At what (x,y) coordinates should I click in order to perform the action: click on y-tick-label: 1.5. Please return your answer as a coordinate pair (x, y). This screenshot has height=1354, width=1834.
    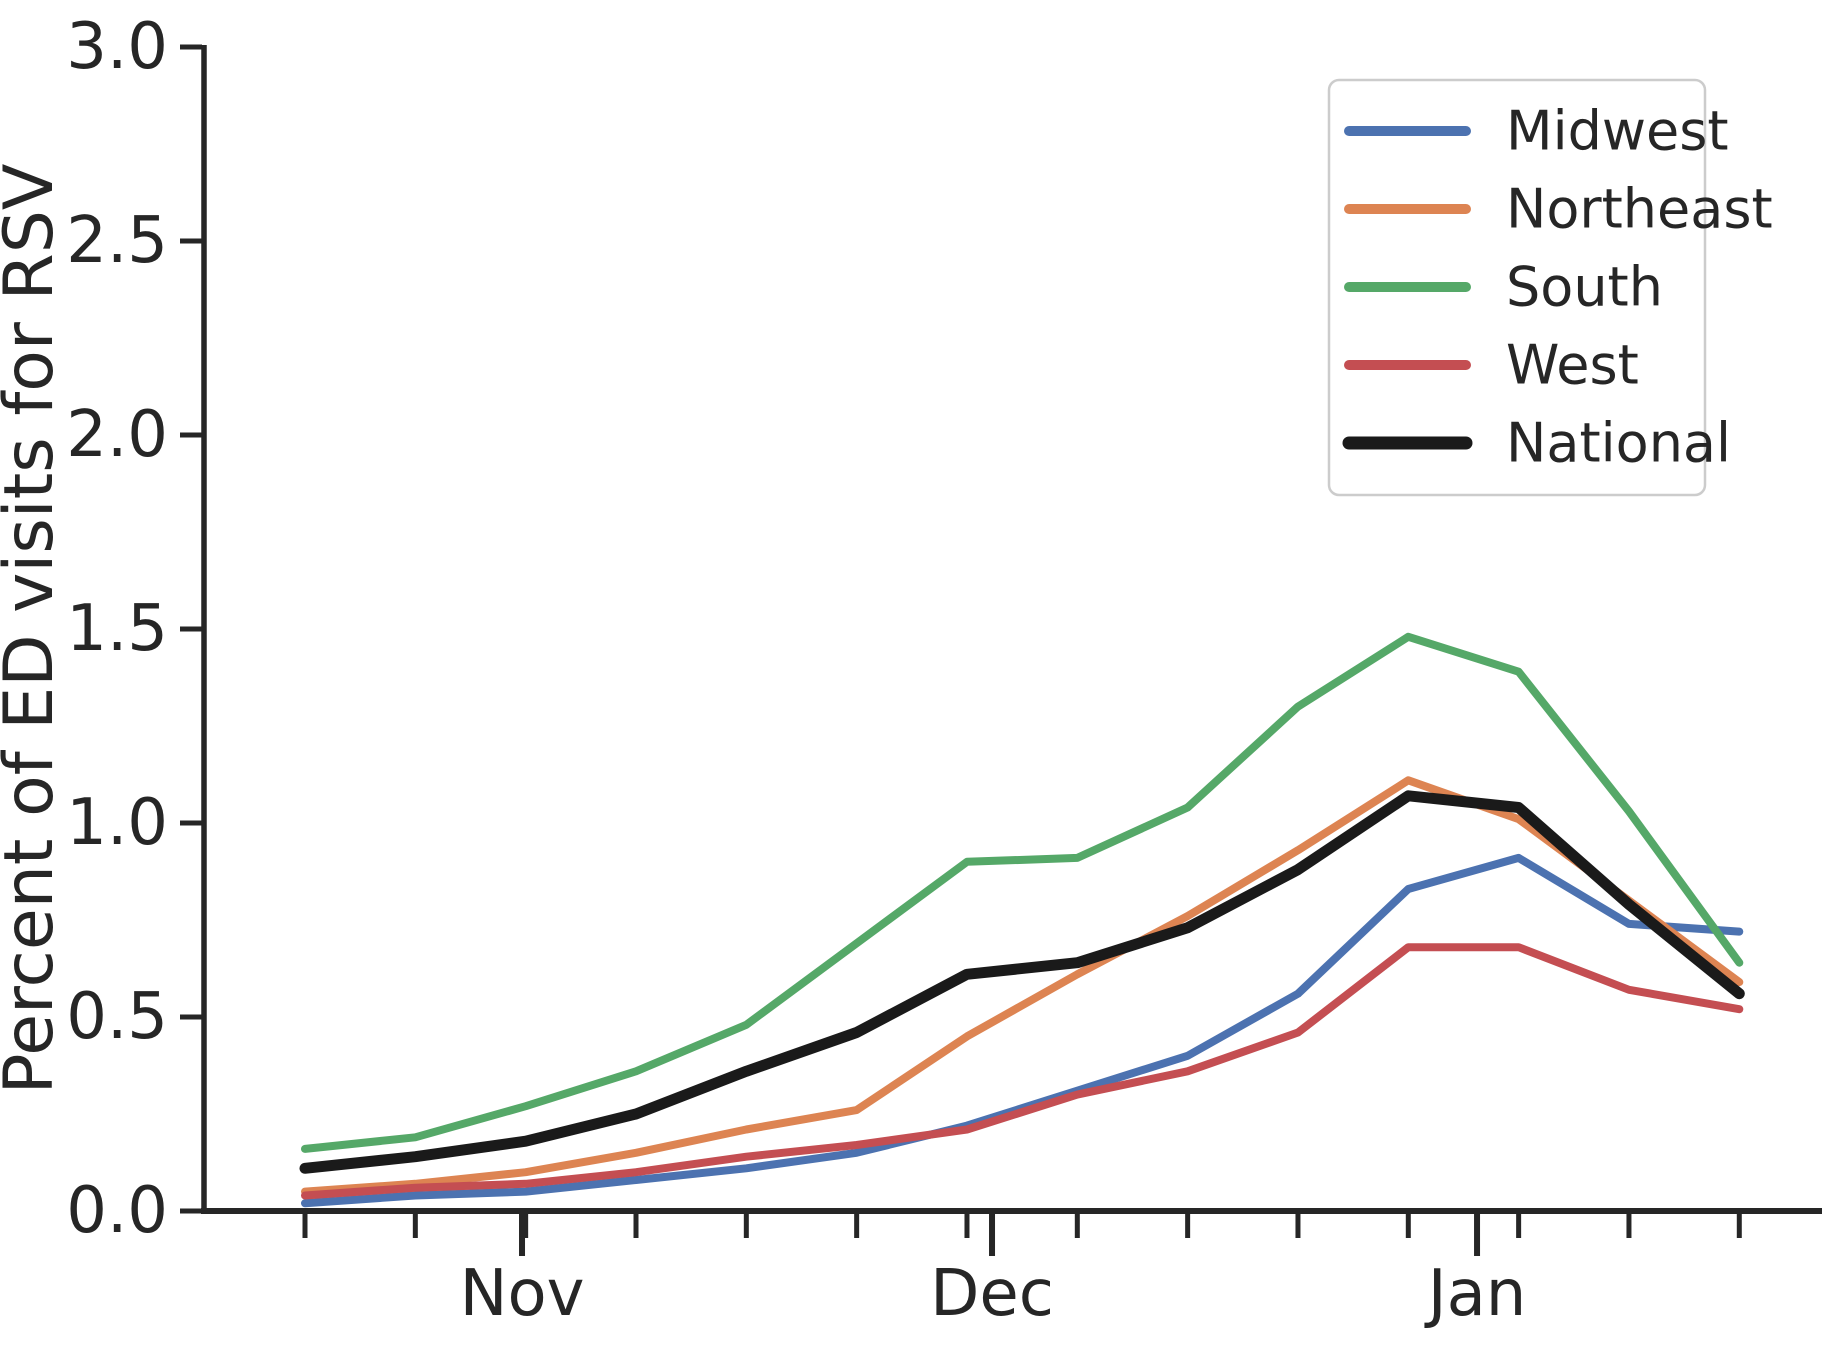
    Looking at the image, I should click on (117, 629).